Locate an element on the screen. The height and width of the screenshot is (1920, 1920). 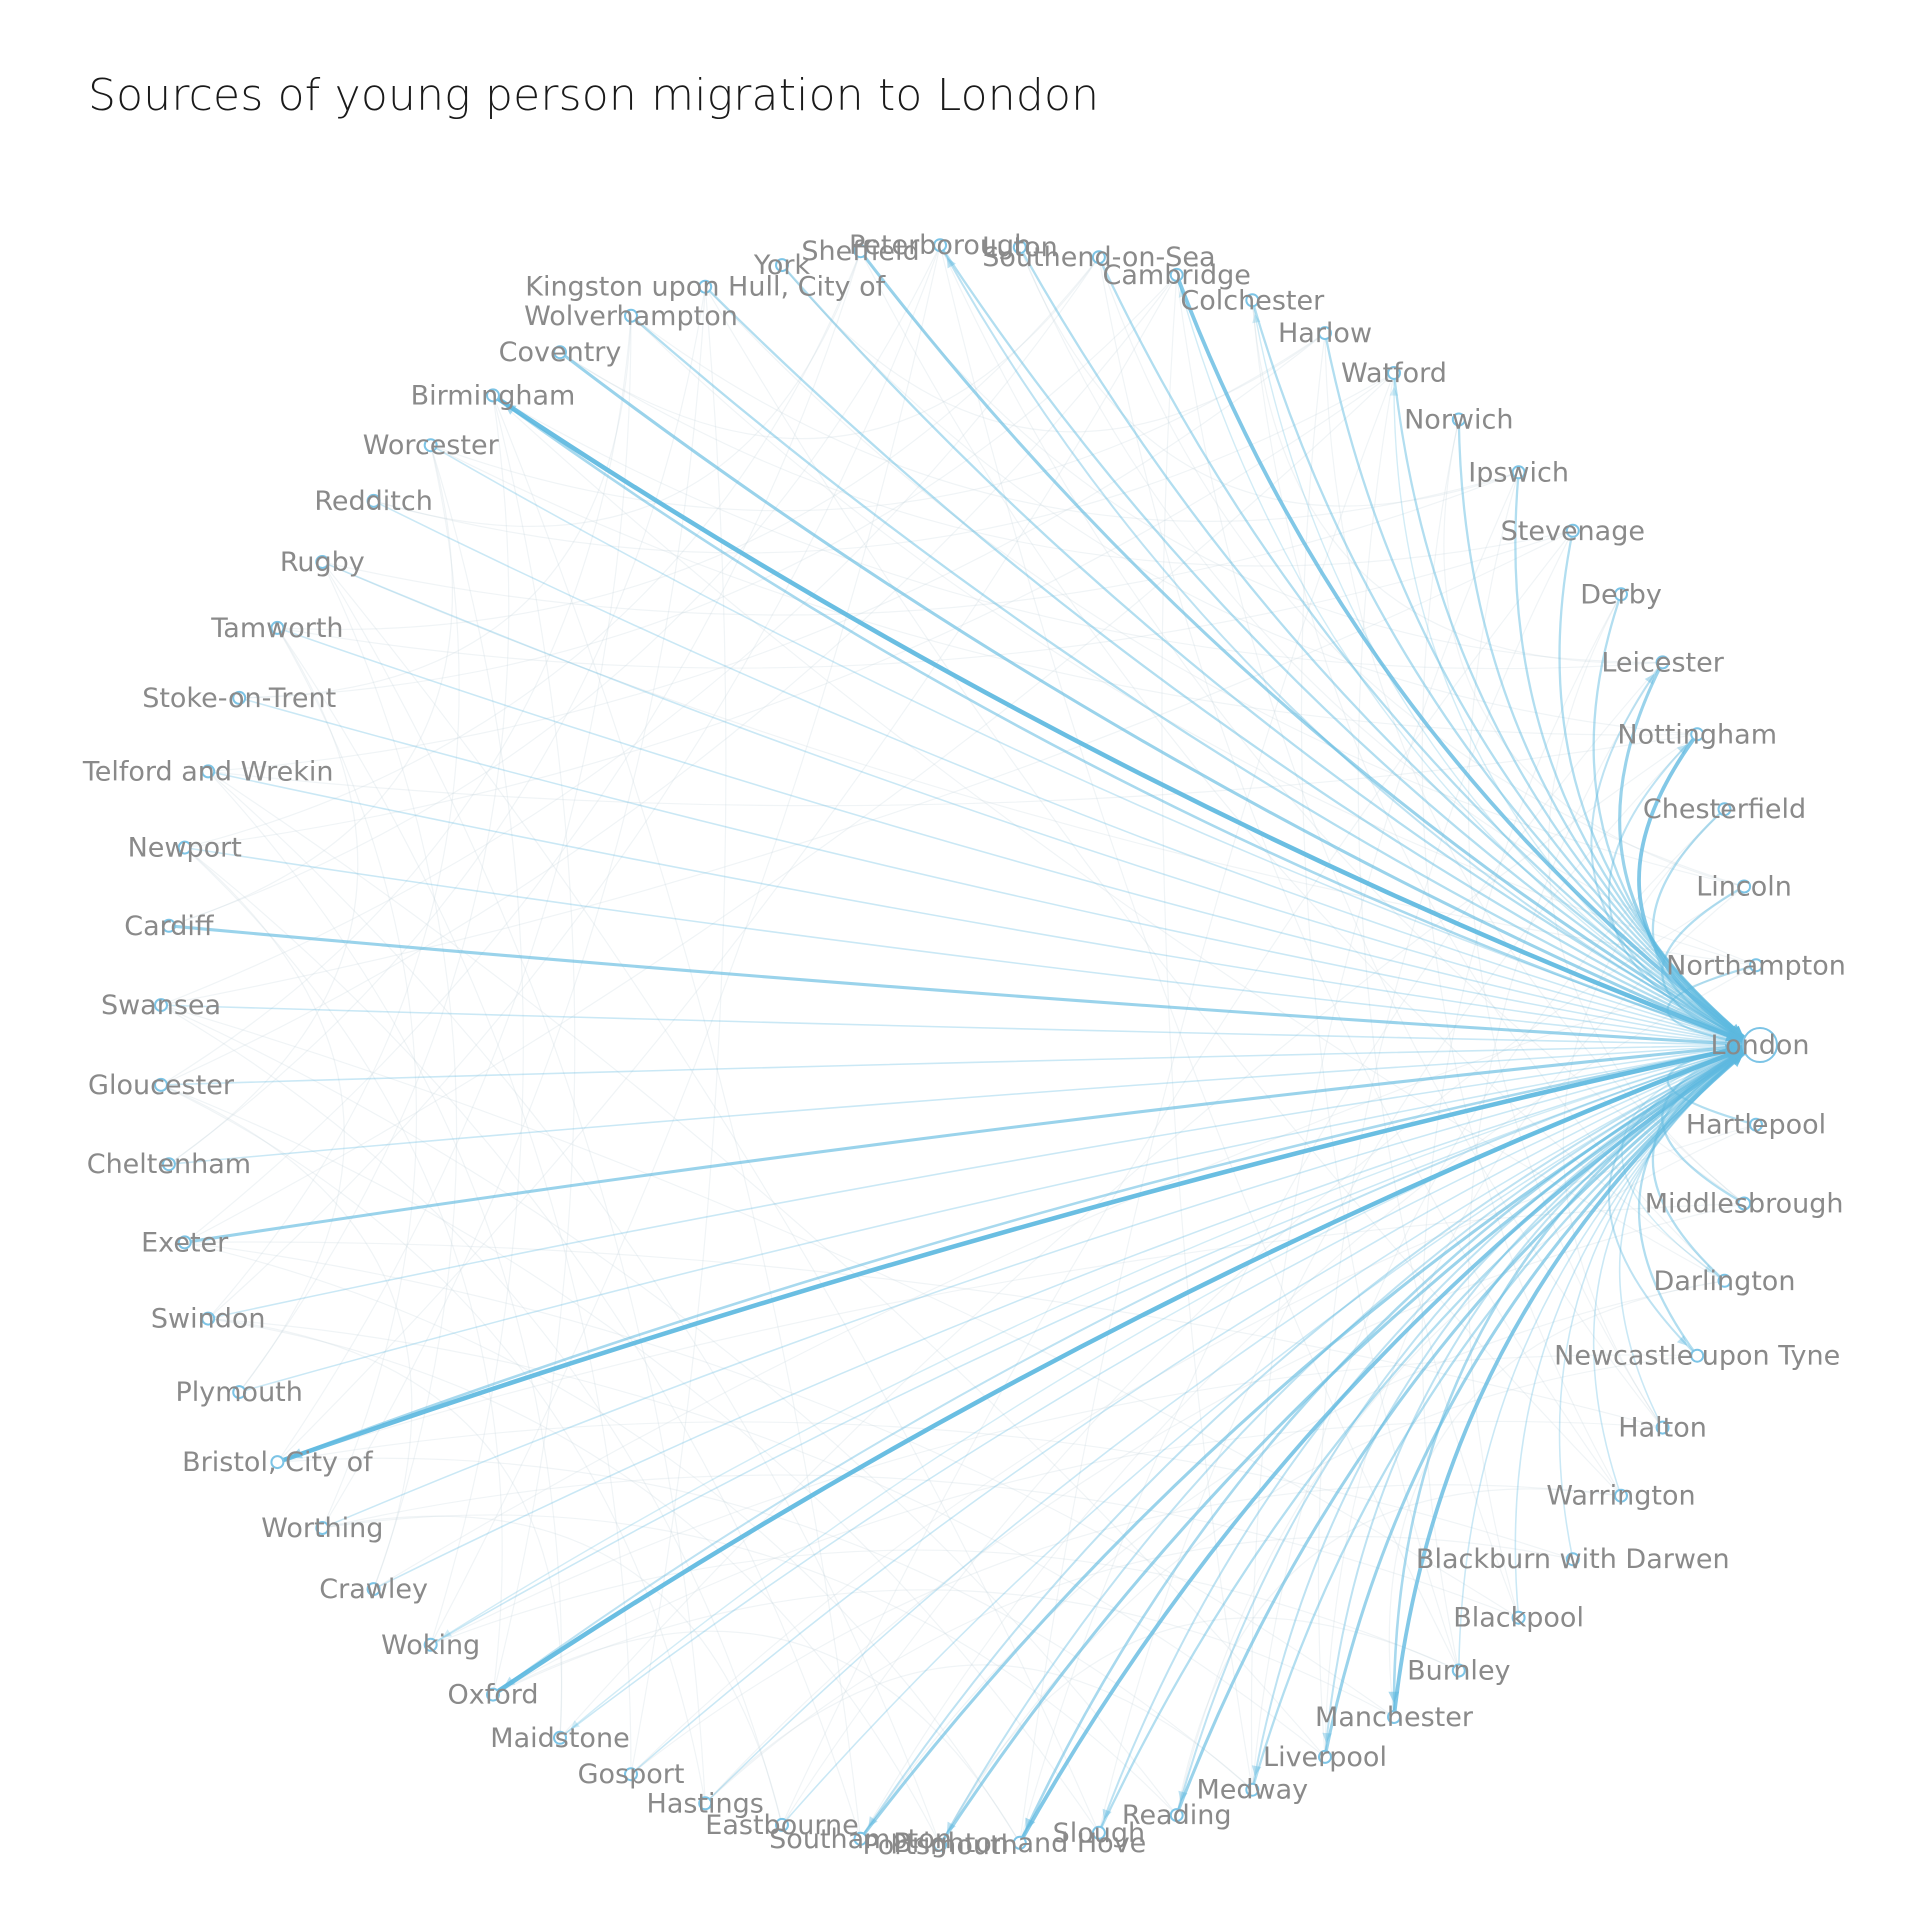
arrowhead-london-to-watford is located at coordinates (1393, 391).